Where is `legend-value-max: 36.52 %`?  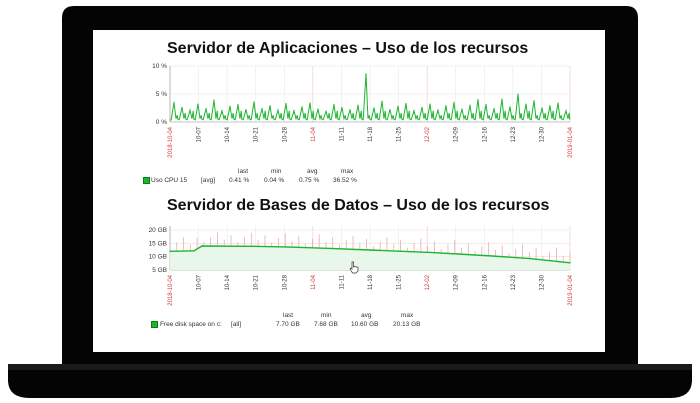 legend-value-max: 36.52 % is located at coordinates (345, 180).